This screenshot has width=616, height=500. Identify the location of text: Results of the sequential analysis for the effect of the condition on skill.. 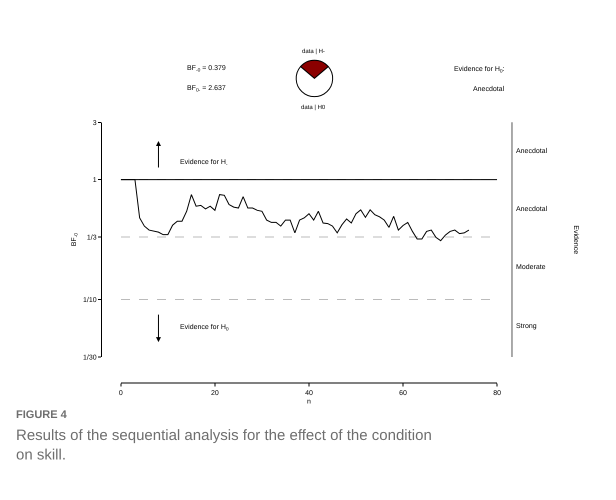
(224, 445).